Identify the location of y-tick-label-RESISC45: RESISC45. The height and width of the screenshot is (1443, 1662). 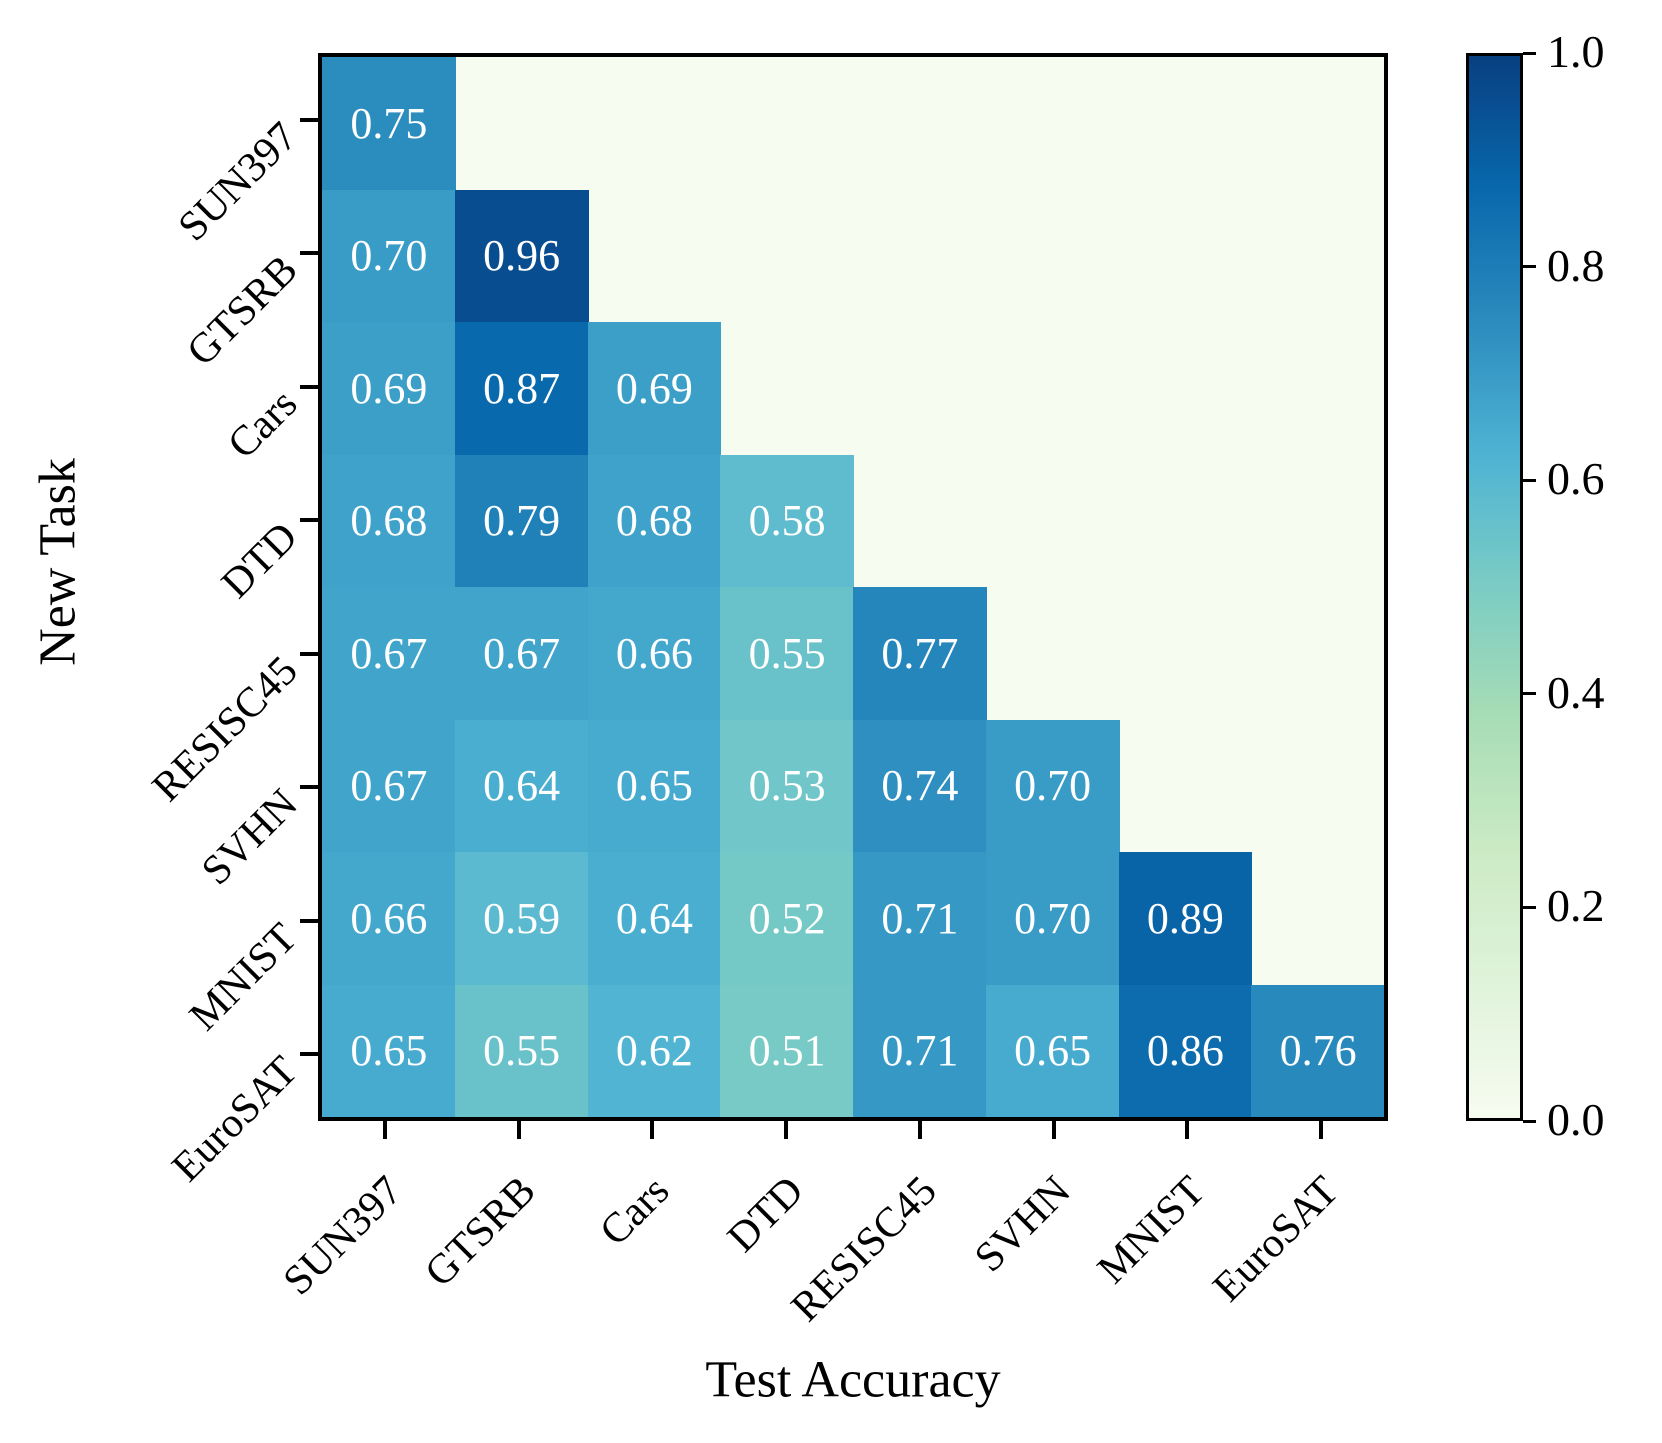
(225, 729).